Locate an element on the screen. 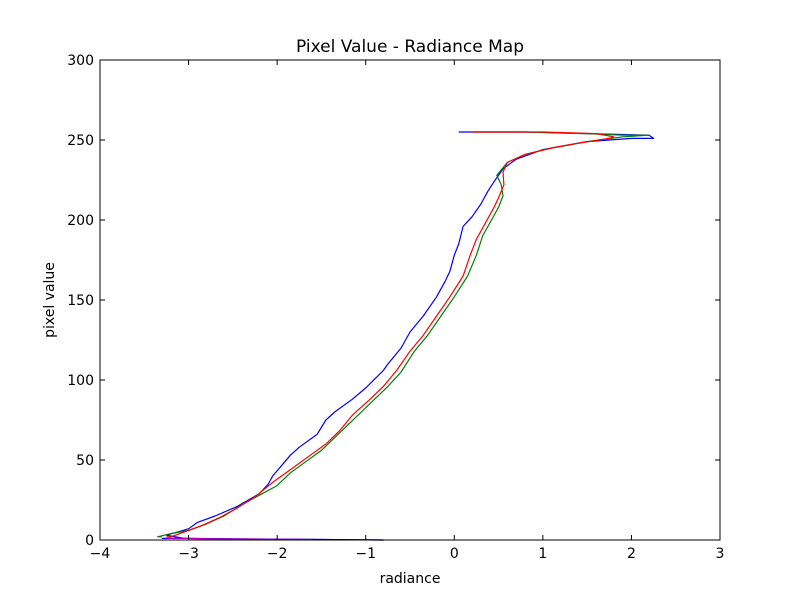 The height and width of the screenshot is (600, 800). x-tick-label: −4 is located at coordinates (100, 554).